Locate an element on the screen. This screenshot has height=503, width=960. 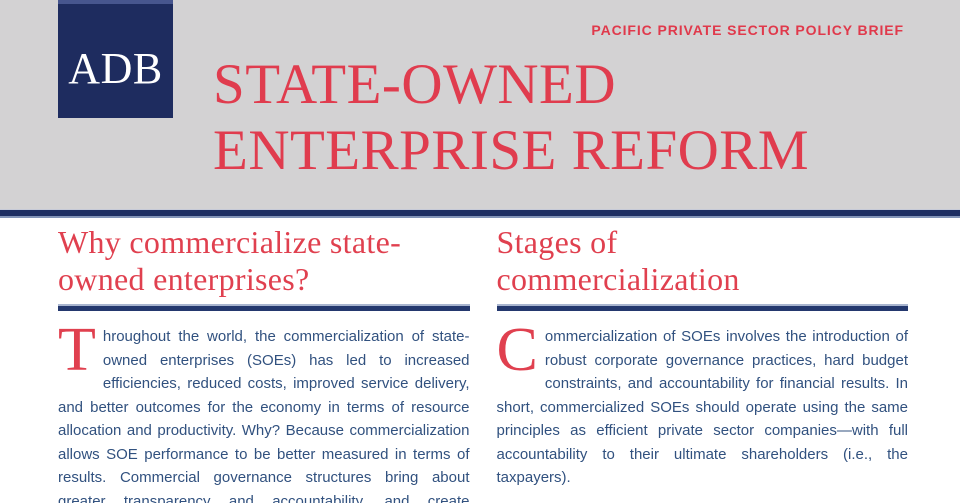
right-drop-cap: C is located at coordinates (517, 350).